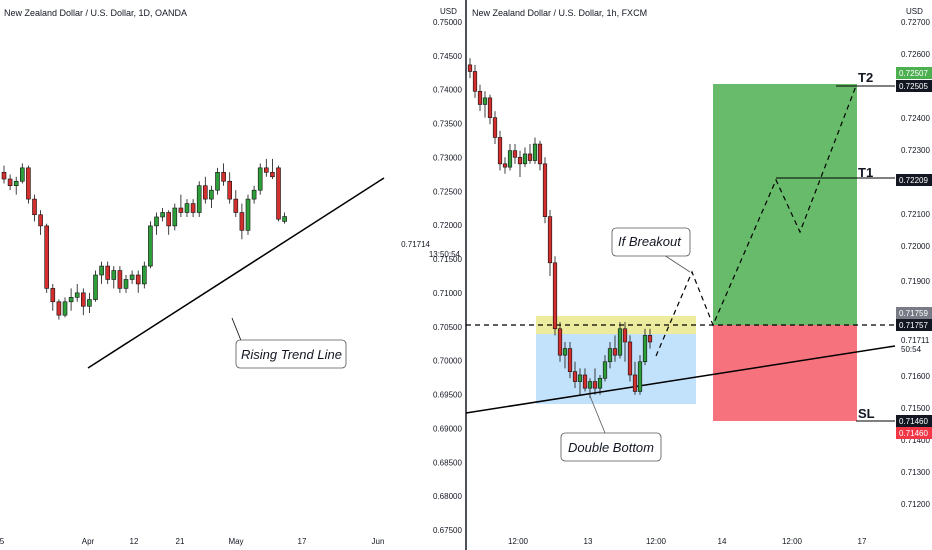 Image resolution: width=932 pixels, height=550 pixels. What do you see at coordinates (447, 191) in the screenshot?
I see `middle-y-tick-label: 0.72500` at bounding box center [447, 191].